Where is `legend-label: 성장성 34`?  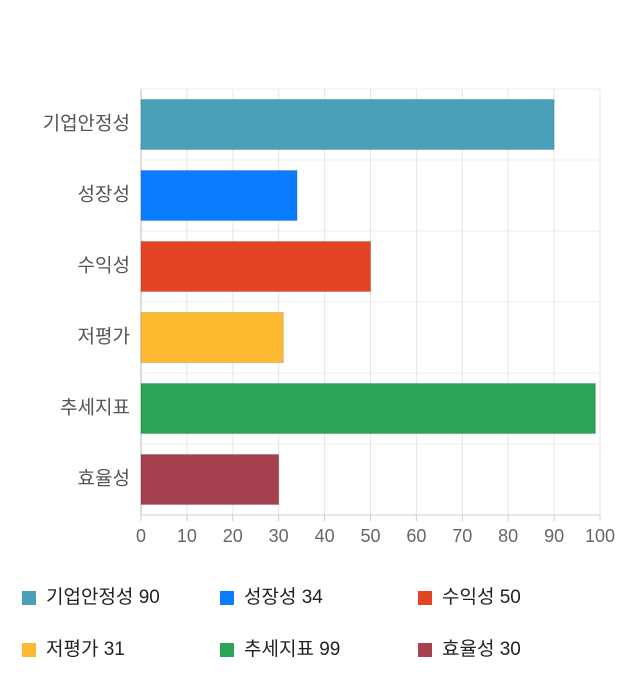
legend-label: 성장성 34 is located at coordinates (283, 597).